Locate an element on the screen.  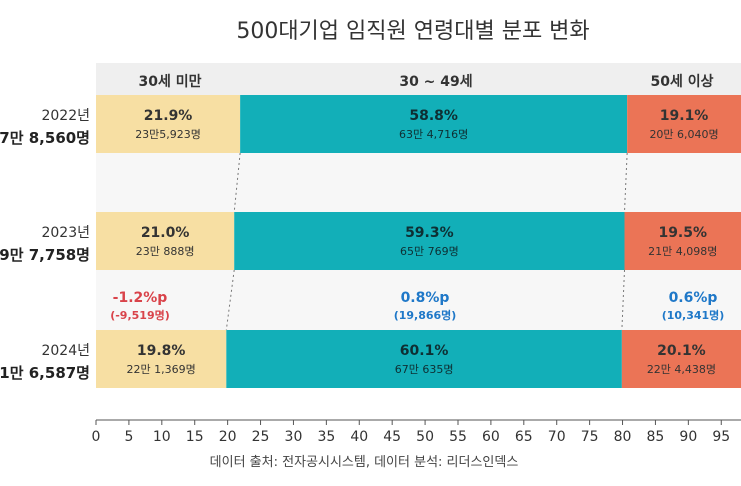
x-axis: 0 5 10 15 20 25 30 35 40 45 50 55 60 65 70 75 80 85 90 95 is located at coordinates (416, 432).